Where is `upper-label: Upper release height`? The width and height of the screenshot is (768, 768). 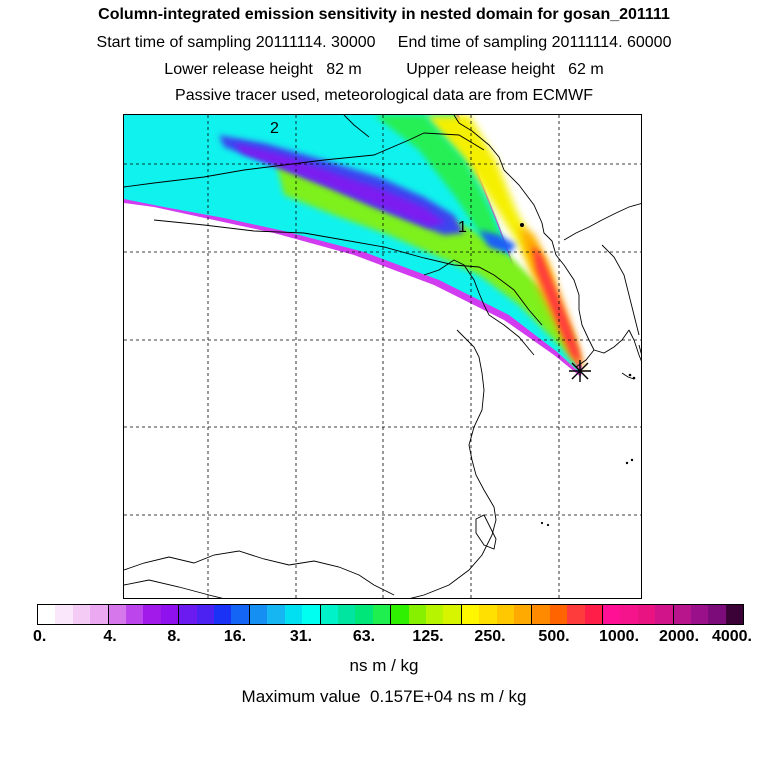
upper-label: Upper release height is located at coordinates (480, 69).